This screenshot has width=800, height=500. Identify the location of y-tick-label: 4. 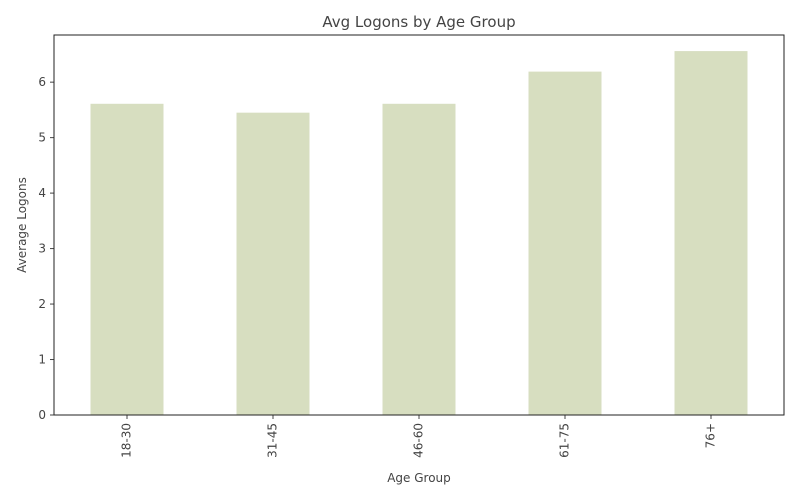
(42, 193).